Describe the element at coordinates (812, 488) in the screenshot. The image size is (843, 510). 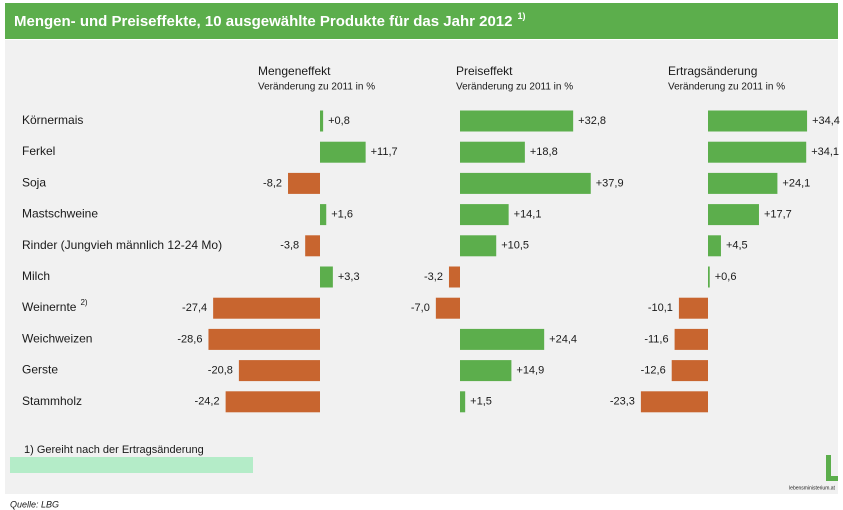
I see `logo-text: lebensministerium.at` at that location.